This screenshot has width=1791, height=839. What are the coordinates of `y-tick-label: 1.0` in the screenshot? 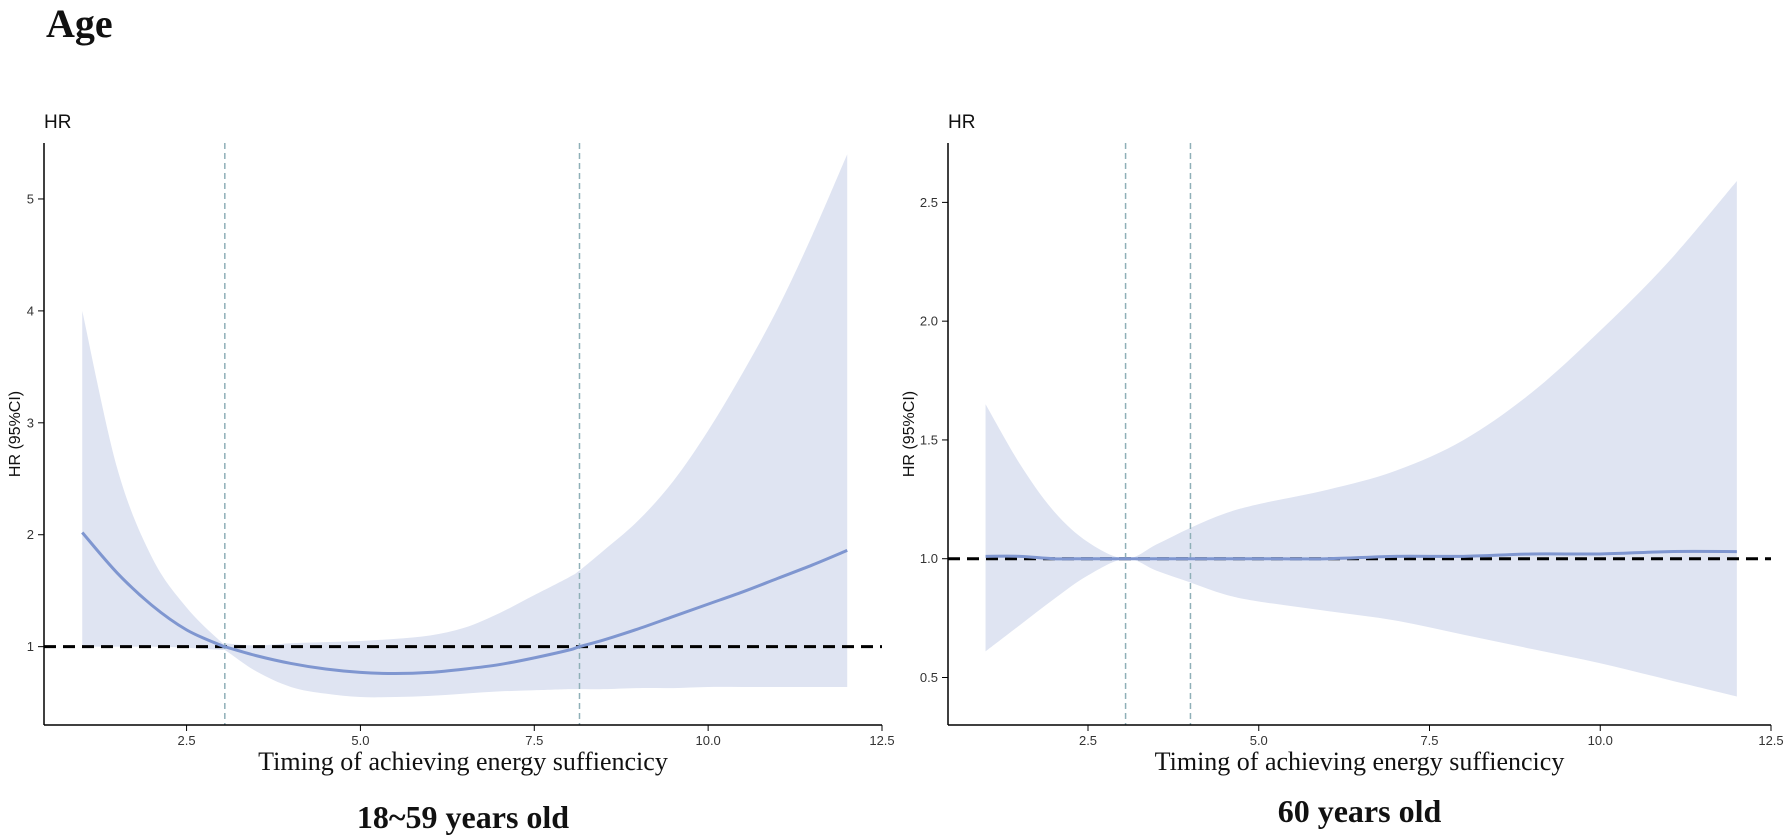 It's located at (929, 558).